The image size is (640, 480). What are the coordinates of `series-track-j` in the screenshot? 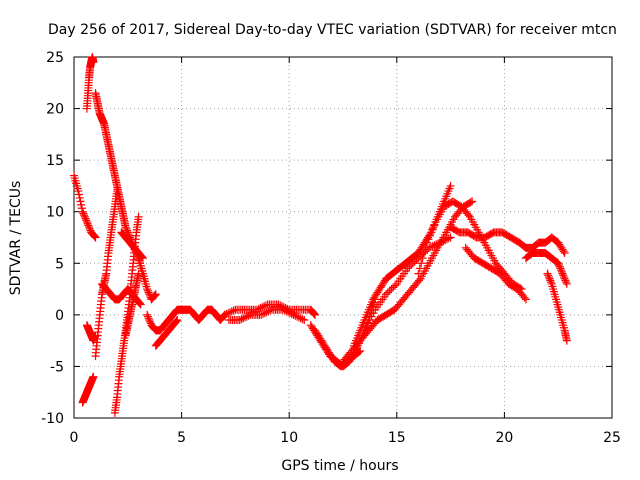 It's located at (132, 245).